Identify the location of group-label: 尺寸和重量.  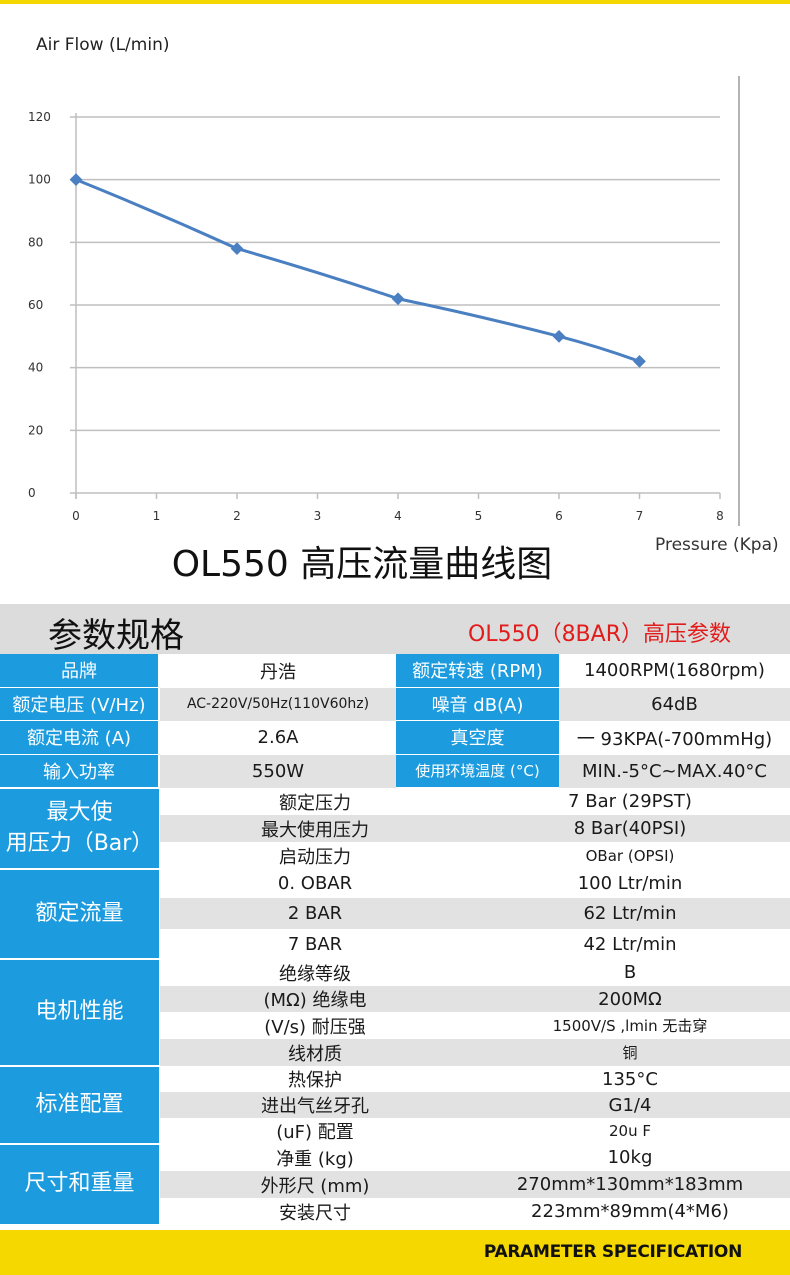
(79, 1184).